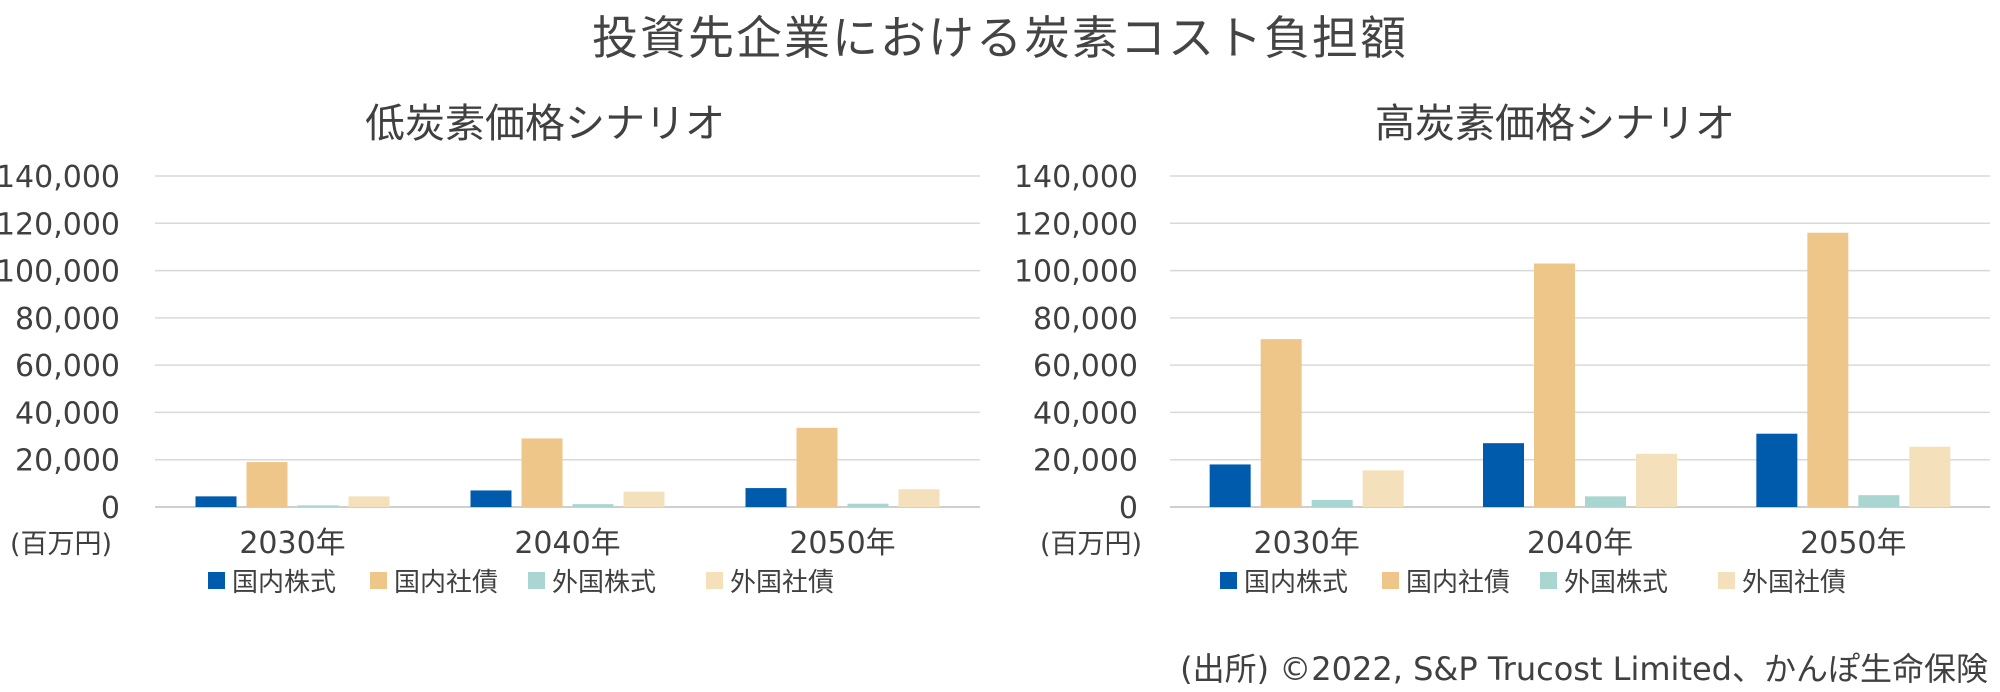 The width and height of the screenshot is (2000, 692). I want to click on main-title: 投資先企業における炭素コスト負担額, so click(1000, 38).